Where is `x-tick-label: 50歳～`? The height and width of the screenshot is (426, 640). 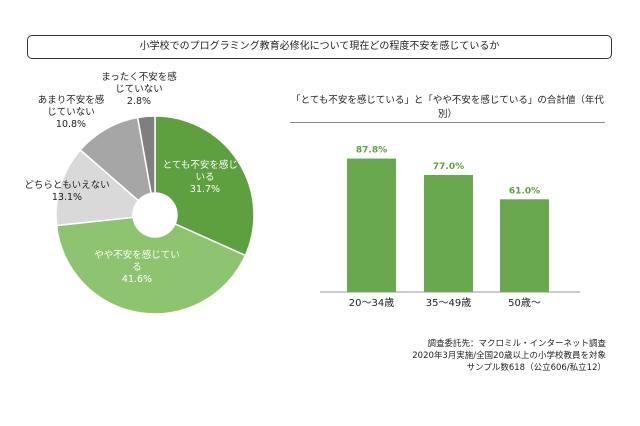 x-tick-label: 50歳～ is located at coordinates (524, 303).